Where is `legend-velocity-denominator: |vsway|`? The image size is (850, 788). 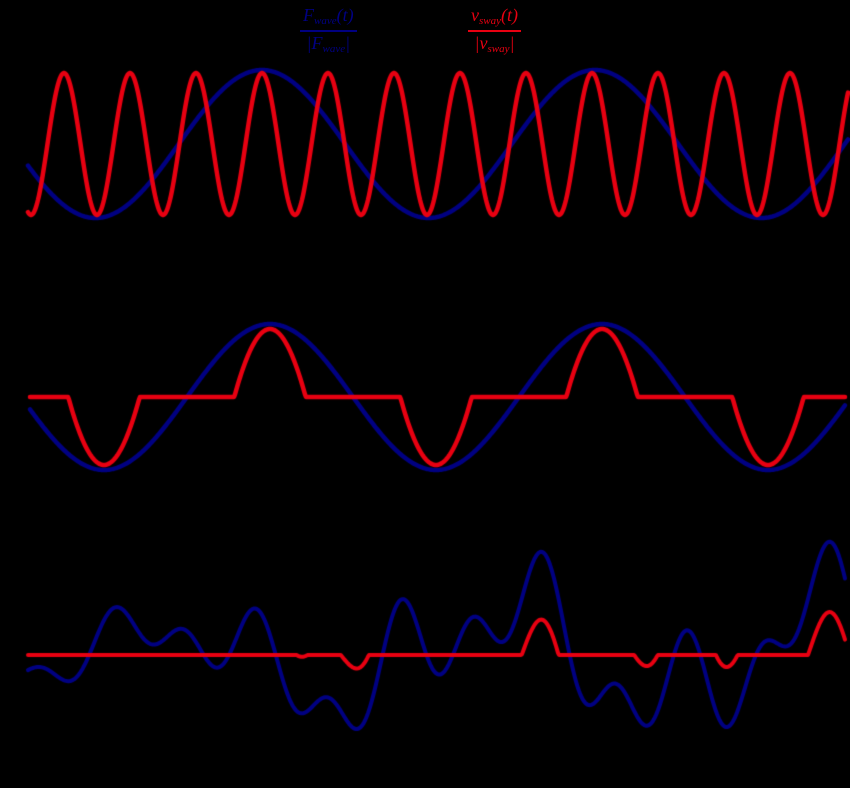 legend-velocity-denominator: |vsway| is located at coordinates (494, 44).